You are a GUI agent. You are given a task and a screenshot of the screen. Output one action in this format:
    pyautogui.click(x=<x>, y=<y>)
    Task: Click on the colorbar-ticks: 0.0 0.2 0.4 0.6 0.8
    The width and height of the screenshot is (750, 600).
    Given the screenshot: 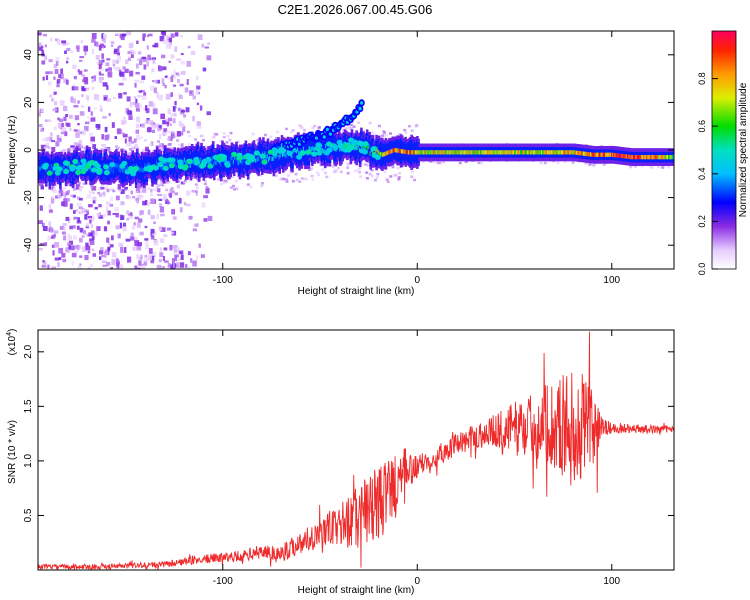 What is the action you would take?
    pyautogui.click(x=707, y=173)
    